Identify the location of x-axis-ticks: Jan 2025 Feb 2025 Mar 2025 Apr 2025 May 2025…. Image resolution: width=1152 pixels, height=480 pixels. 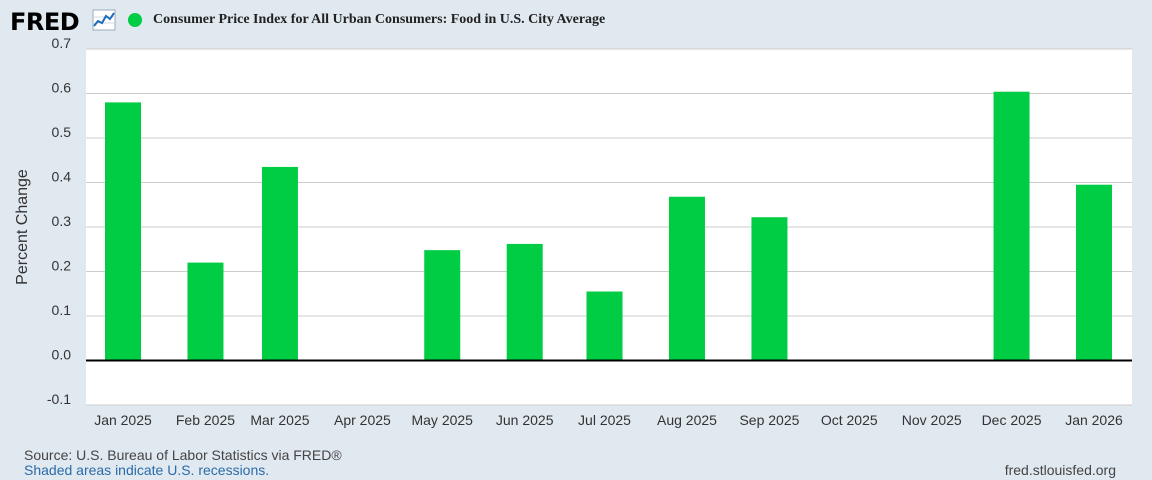
(608, 420).